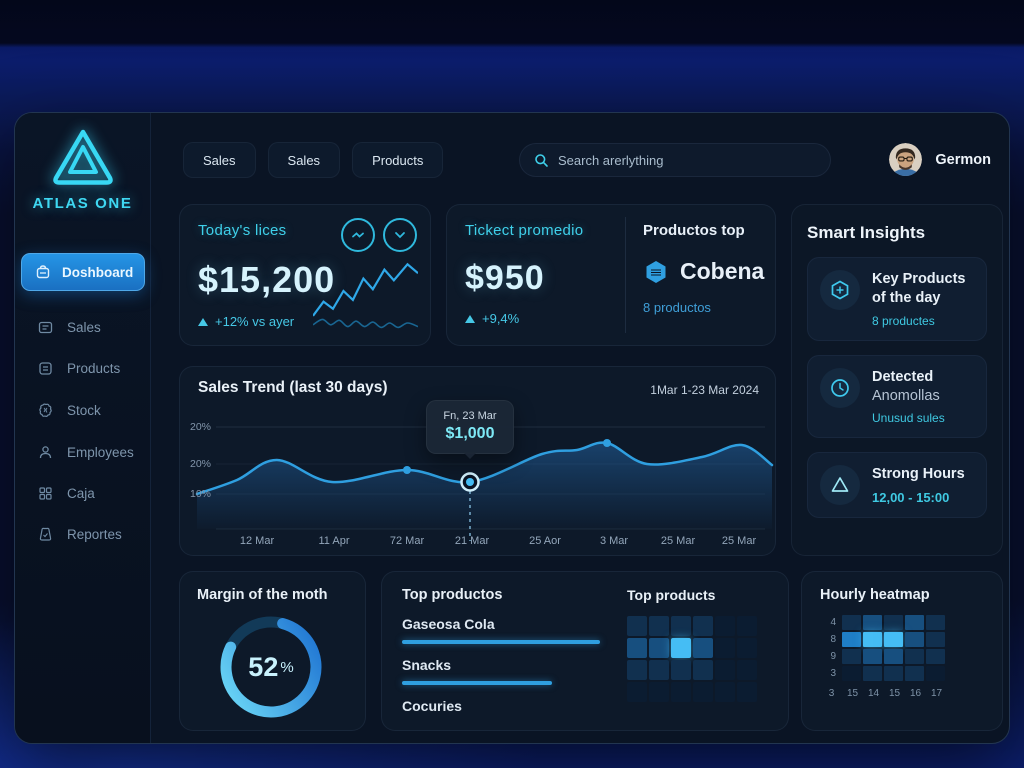  What do you see at coordinates (911, 498) in the screenshot?
I see `insight-subtitle: 12,00 - 15:00` at bounding box center [911, 498].